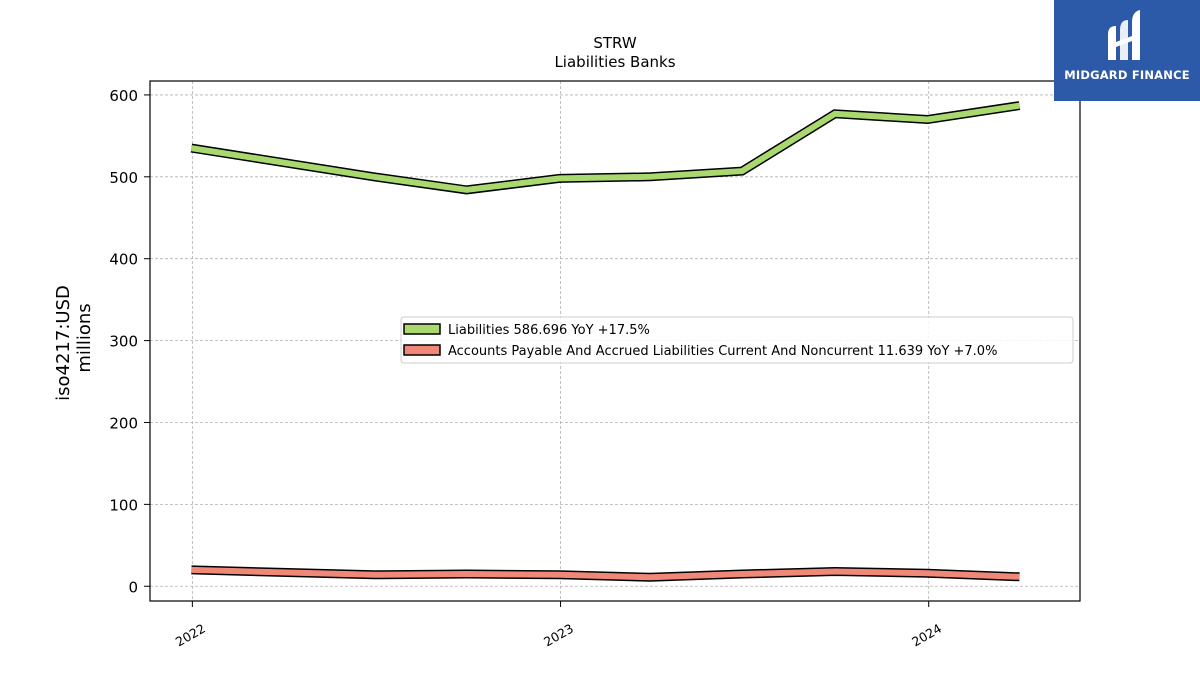 This screenshot has height=675, width=1200. I want to click on legend-box, so click(737, 340).